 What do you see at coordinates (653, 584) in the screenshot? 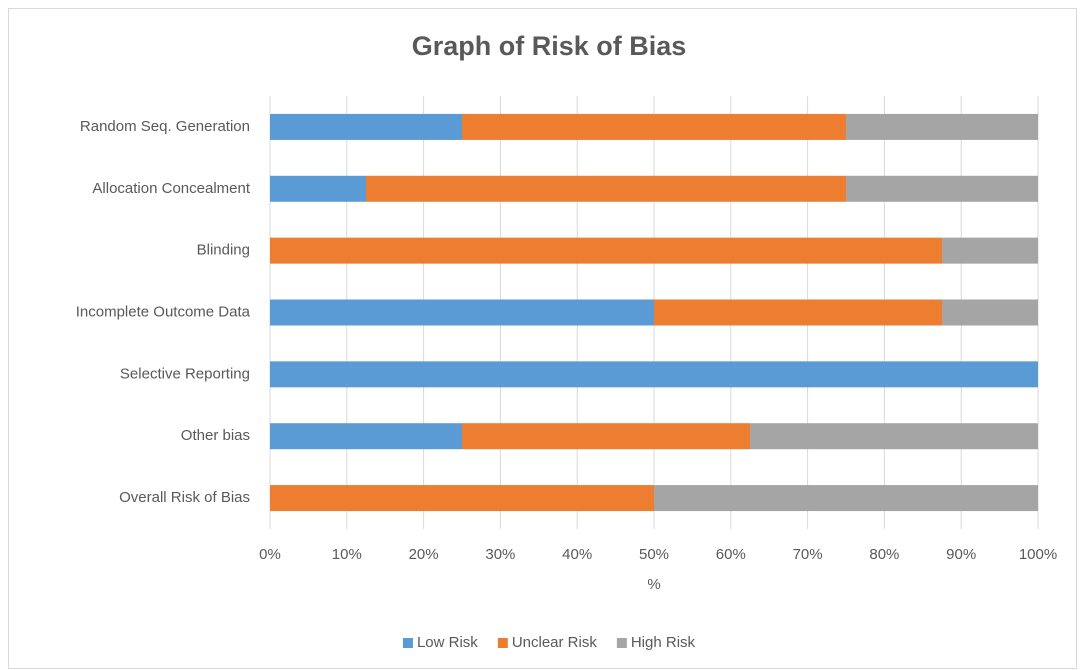
I see `x-axis-label: %` at bounding box center [653, 584].